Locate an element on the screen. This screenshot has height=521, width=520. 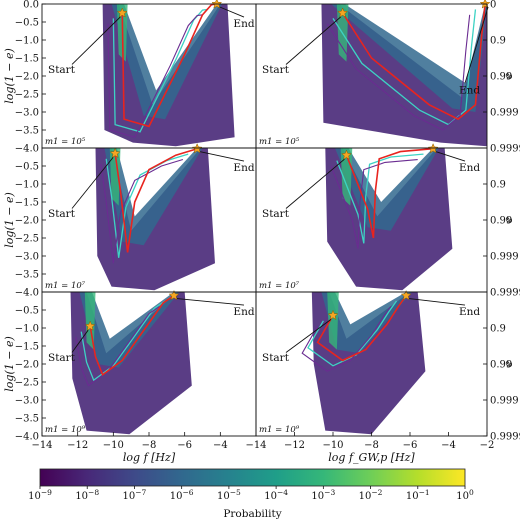
y-tick-label: −1.5 is located at coordinates (27, 347).